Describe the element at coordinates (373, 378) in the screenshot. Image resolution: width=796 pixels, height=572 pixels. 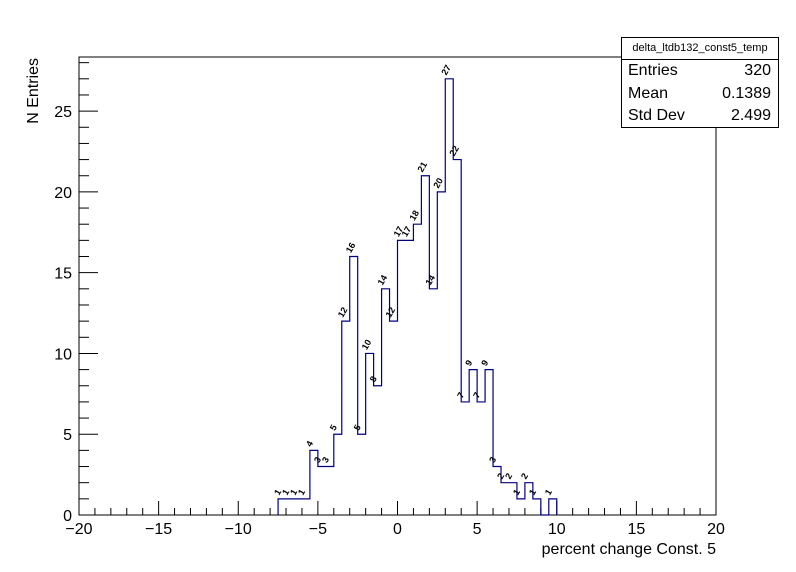
I see `bin-value-label: 8` at that location.